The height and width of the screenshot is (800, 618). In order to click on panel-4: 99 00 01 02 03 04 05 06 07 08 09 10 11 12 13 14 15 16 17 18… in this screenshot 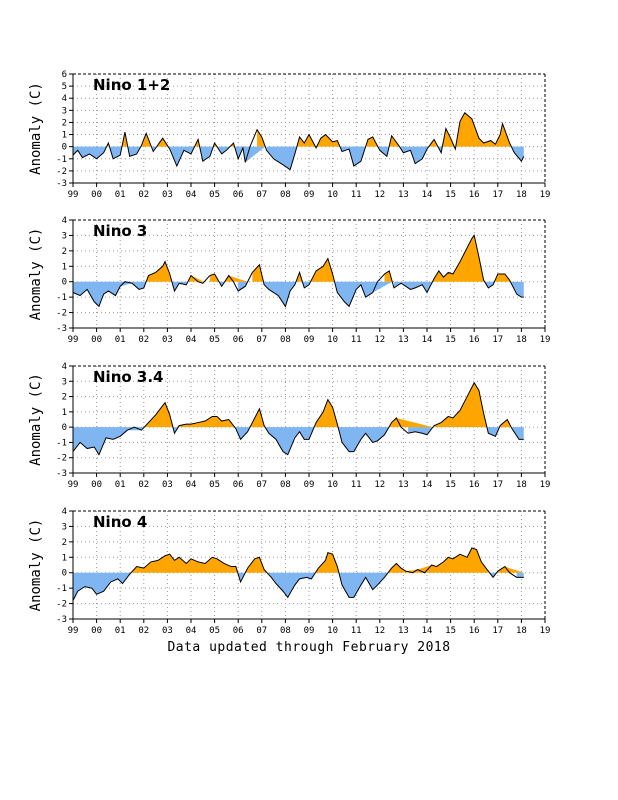, I will do `click(289, 571)`.